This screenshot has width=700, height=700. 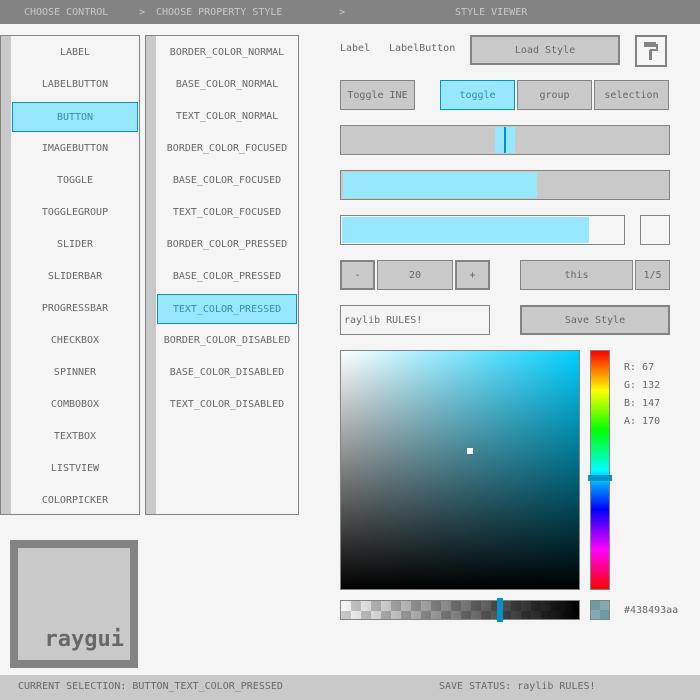 What do you see at coordinates (84, 639) in the screenshot?
I see `logo-text: raygui` at bounding box center [84, 639].